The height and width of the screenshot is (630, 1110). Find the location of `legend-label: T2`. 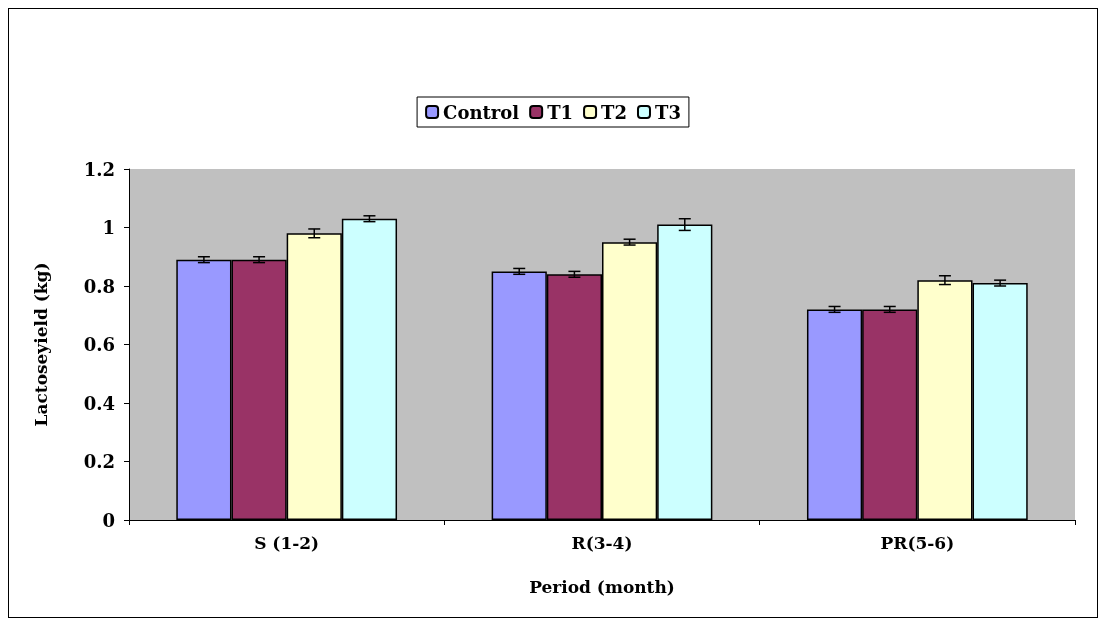

legend-label: T2 is located at coordinates (614, 112).